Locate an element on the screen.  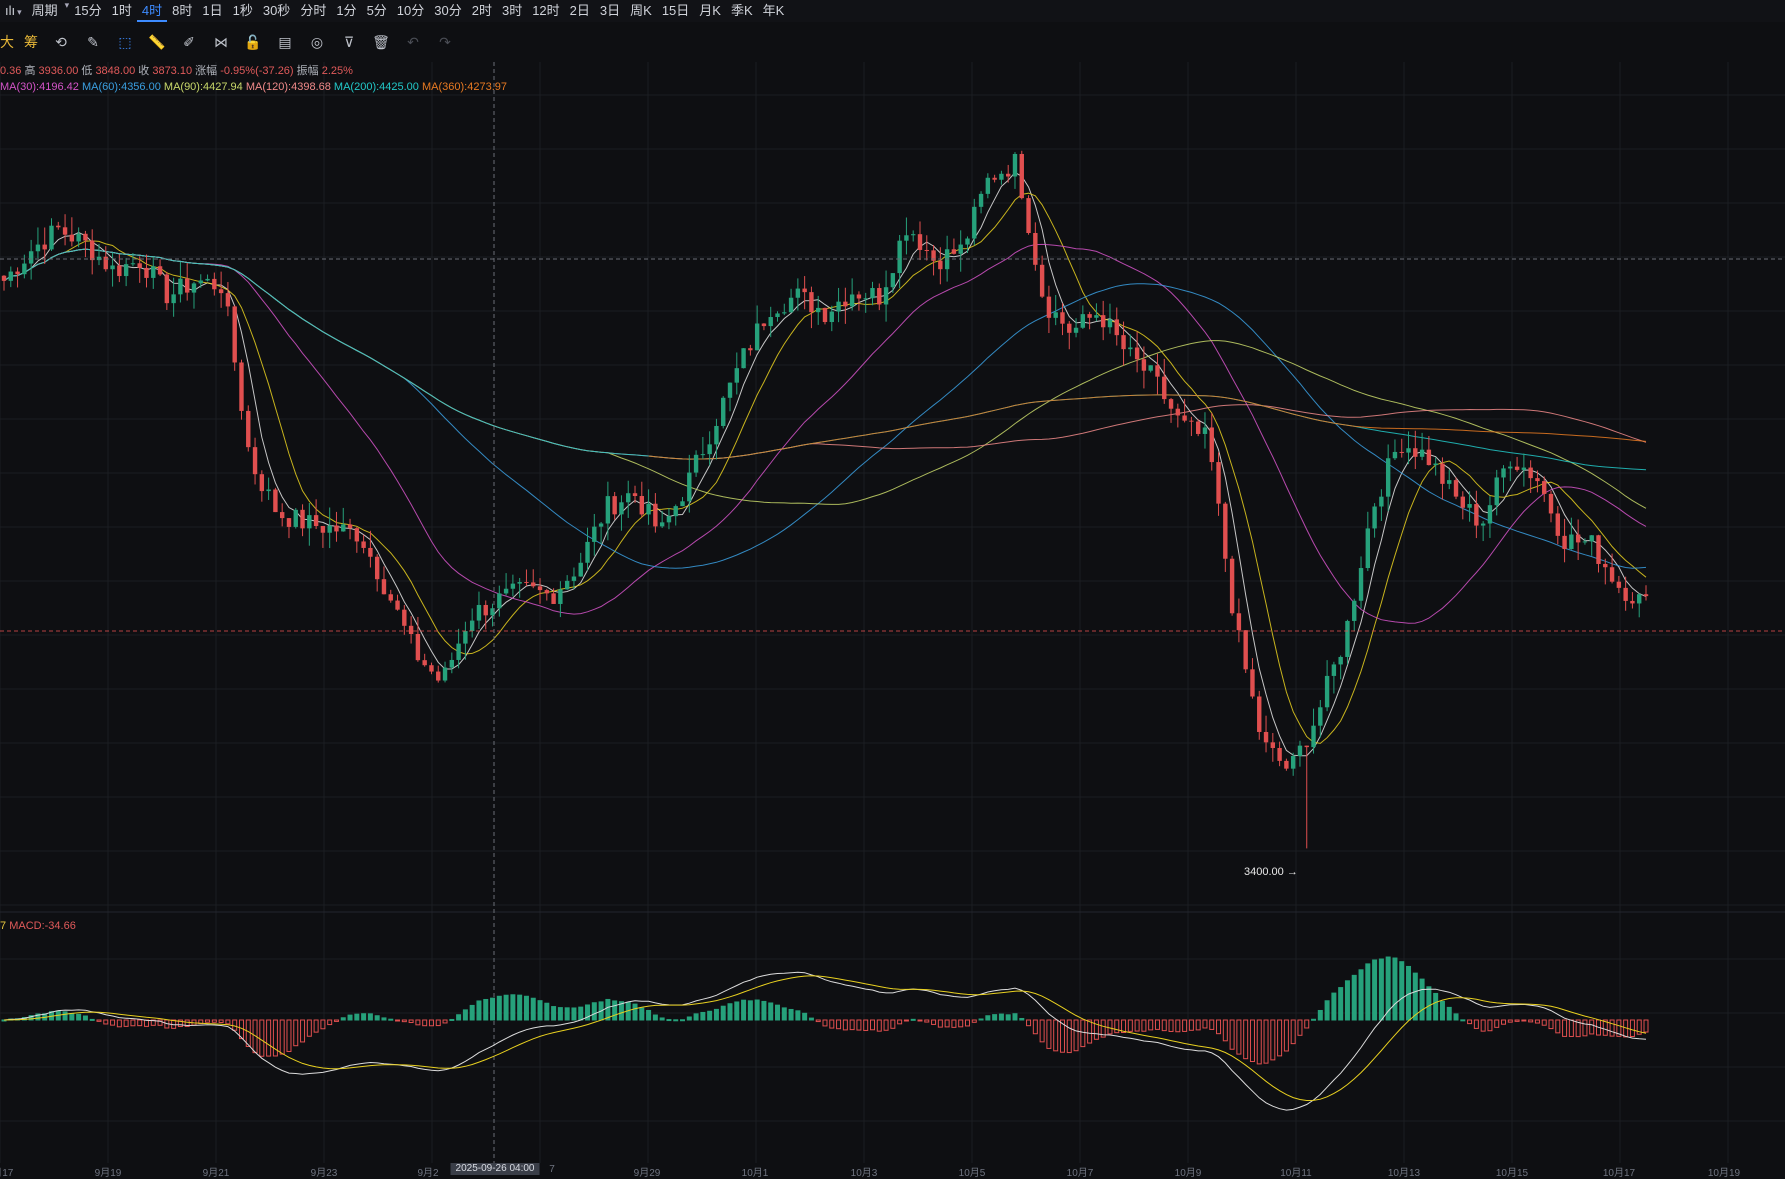
timeframe-tab: 年K is located at coordinates (773, 10).